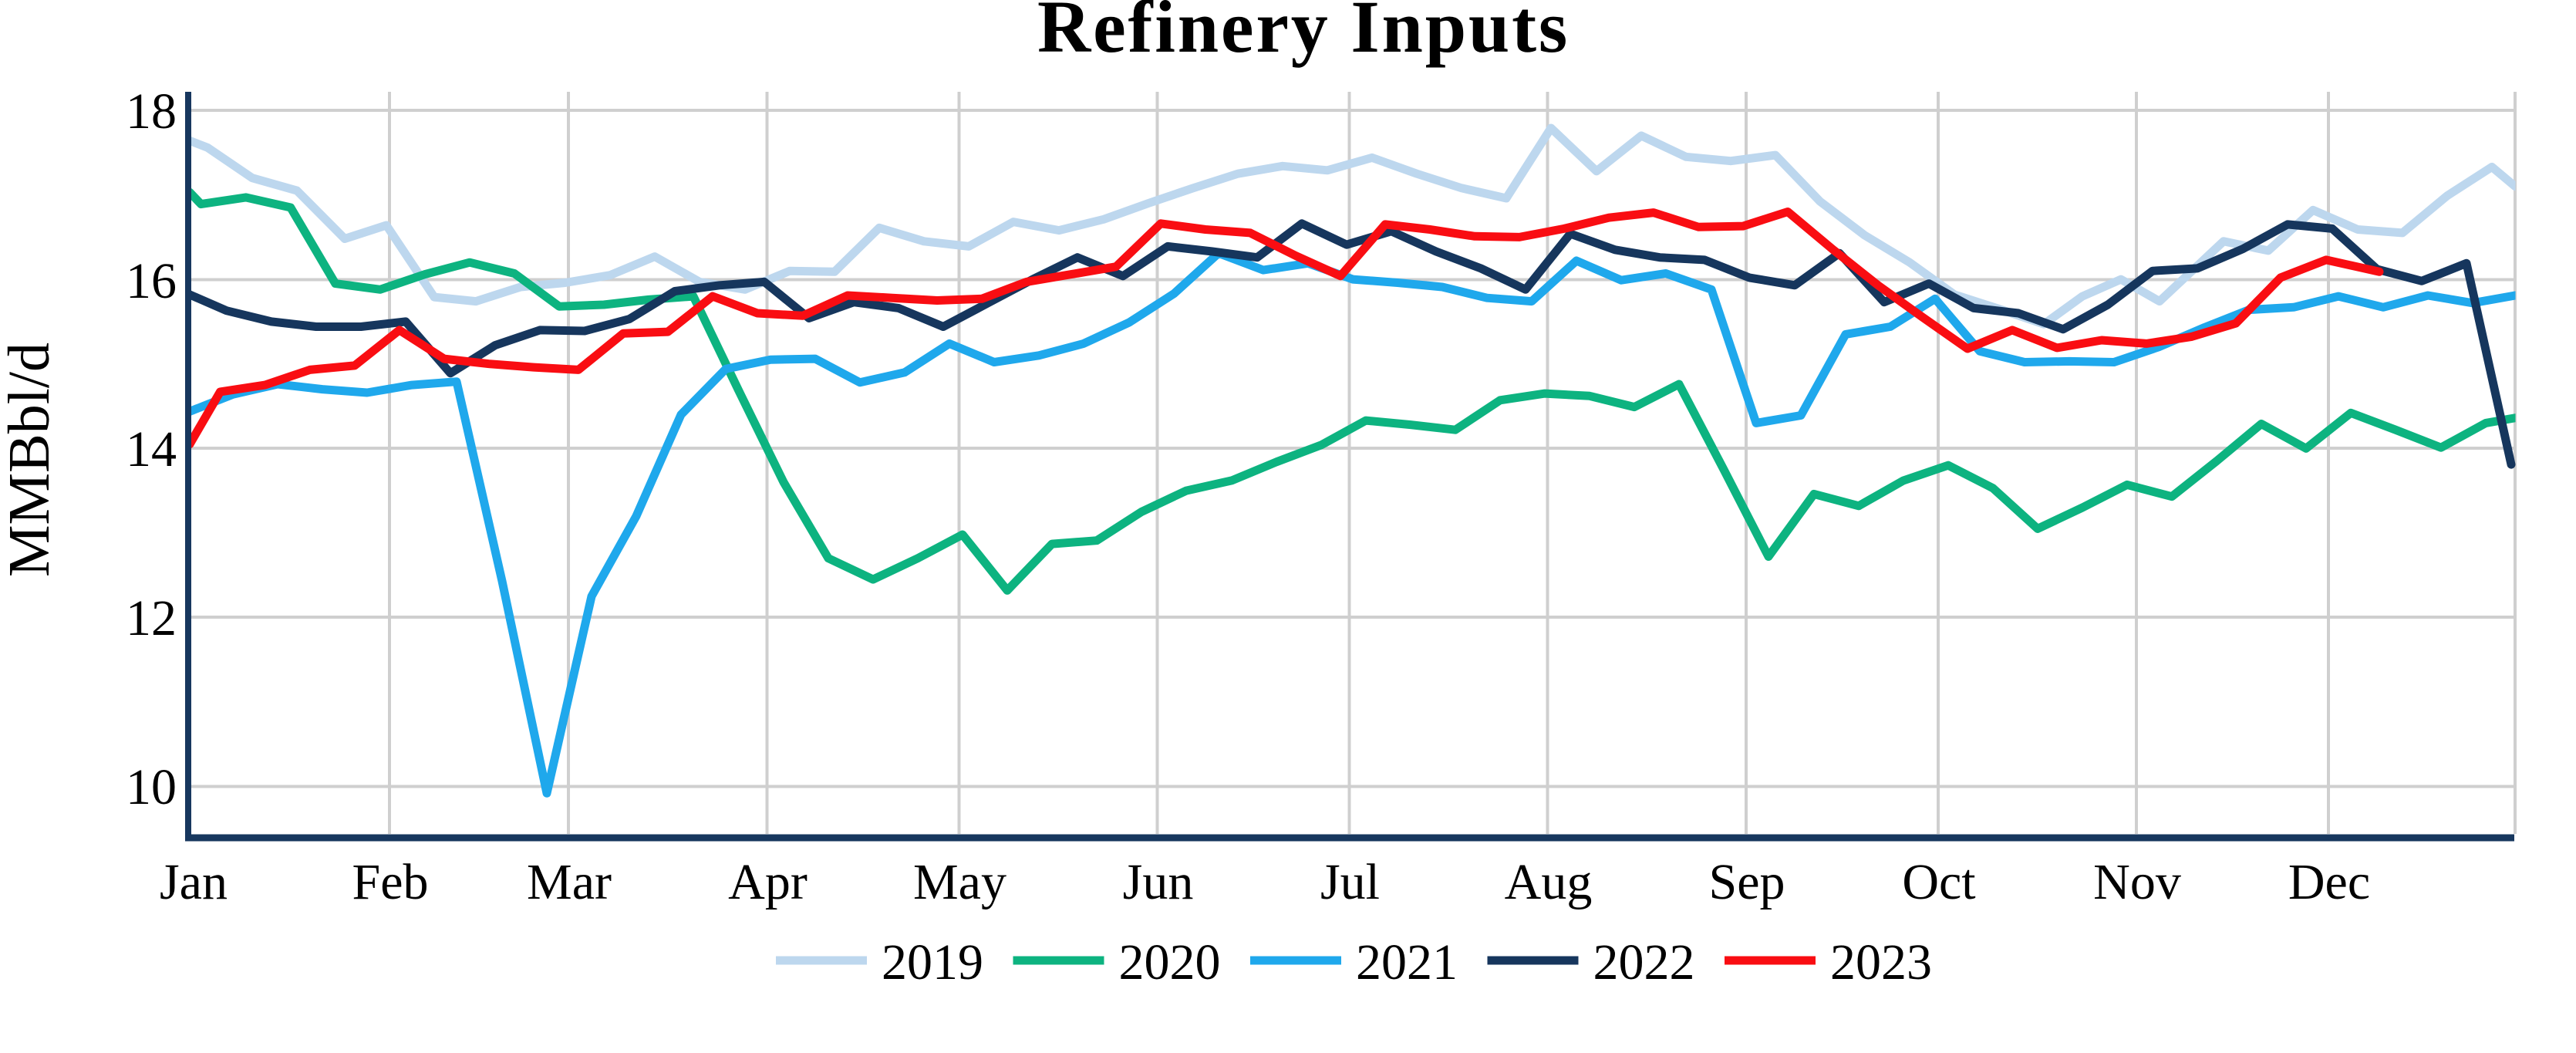 The width and height of the screenshot is (2576, 1053). What do you see at coordinates (151, 281) in the screenshot?
I see `svg-text: 16` at bounding box center [151, 281].